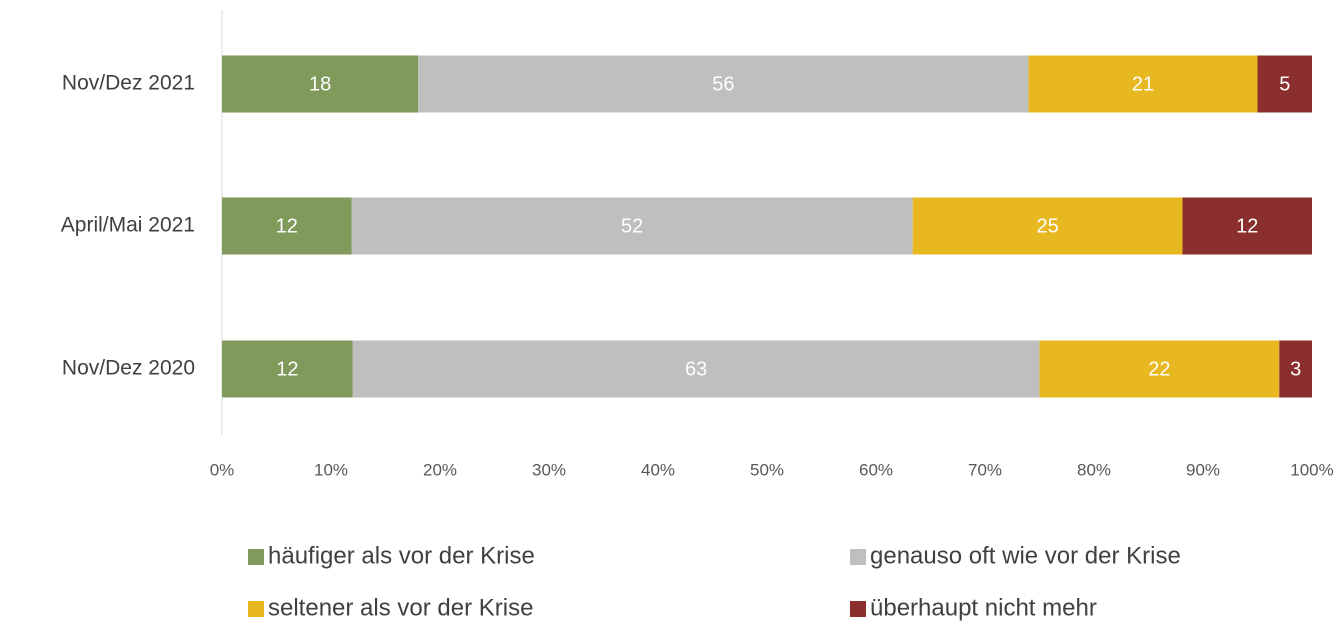  What do you see at coordinates (658, 469) in the screenshot?
I see `x-tick-label: 40%` at bounding box center [658, 469].